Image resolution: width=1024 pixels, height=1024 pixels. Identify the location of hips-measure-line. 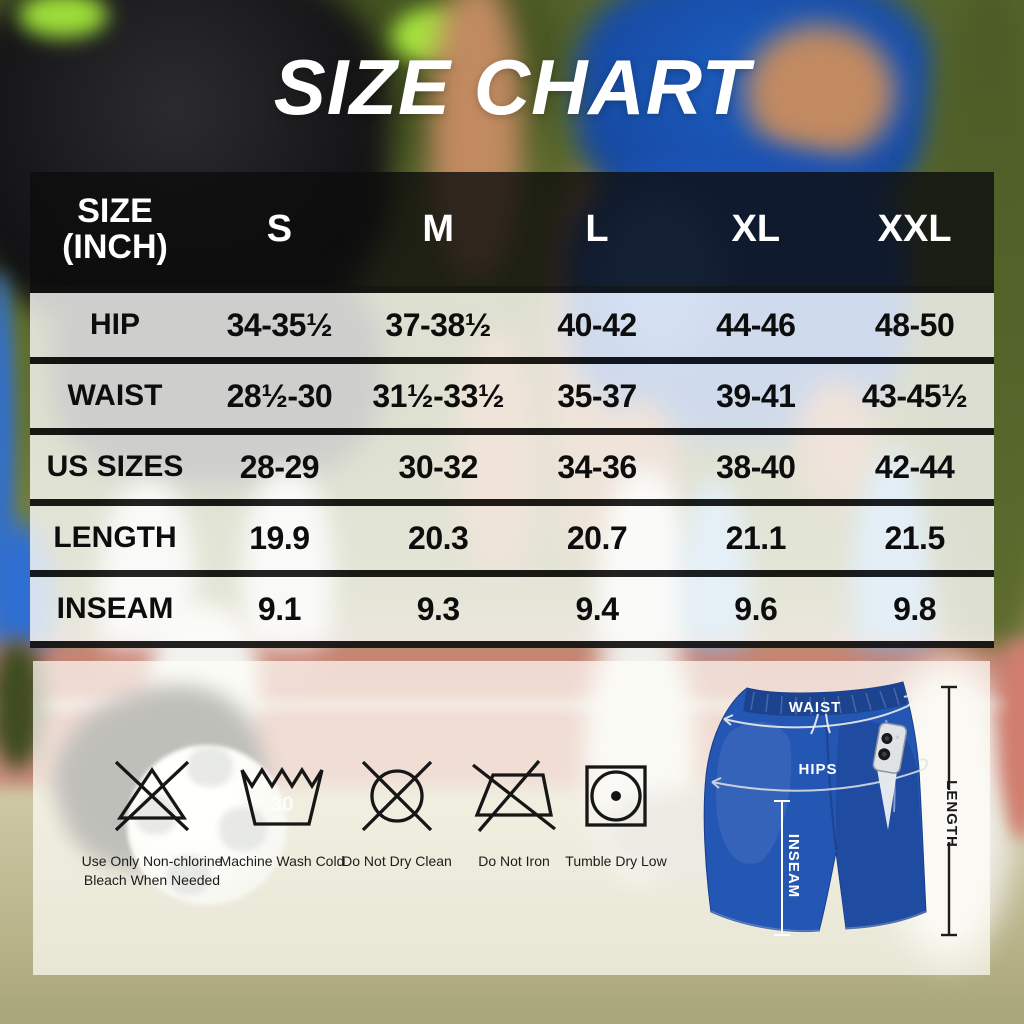
(819, 775).